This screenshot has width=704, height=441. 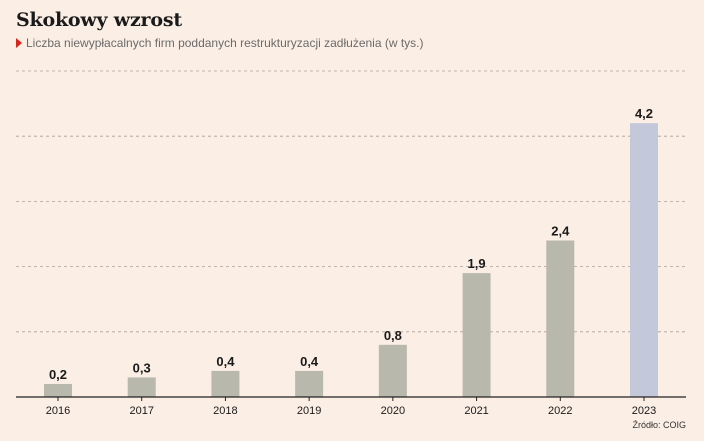 What do you see at coordinates (58, 374) in the screenshot?
I see `data-label: 0,2` at bounding box center [58, 374].